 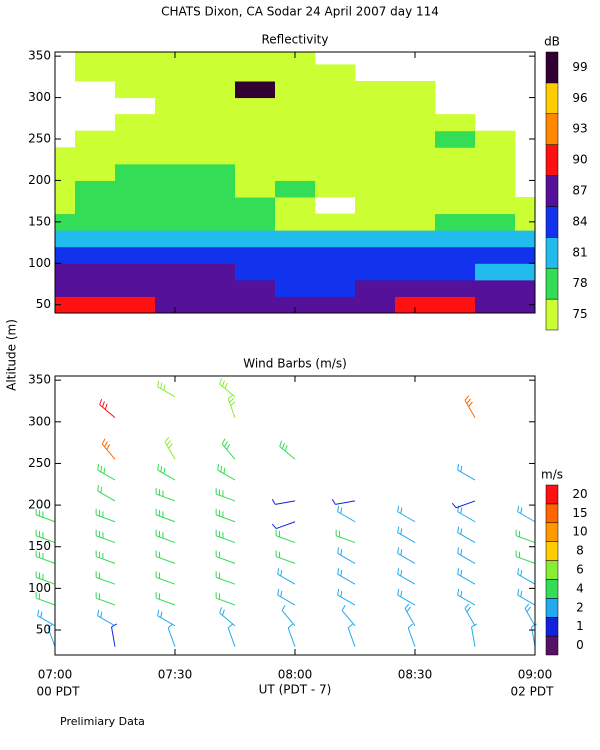 What do you see at coordinates (579, 314) in the screenshot?
I see `colorbar-label: 75` at bounding box center [579, 314].